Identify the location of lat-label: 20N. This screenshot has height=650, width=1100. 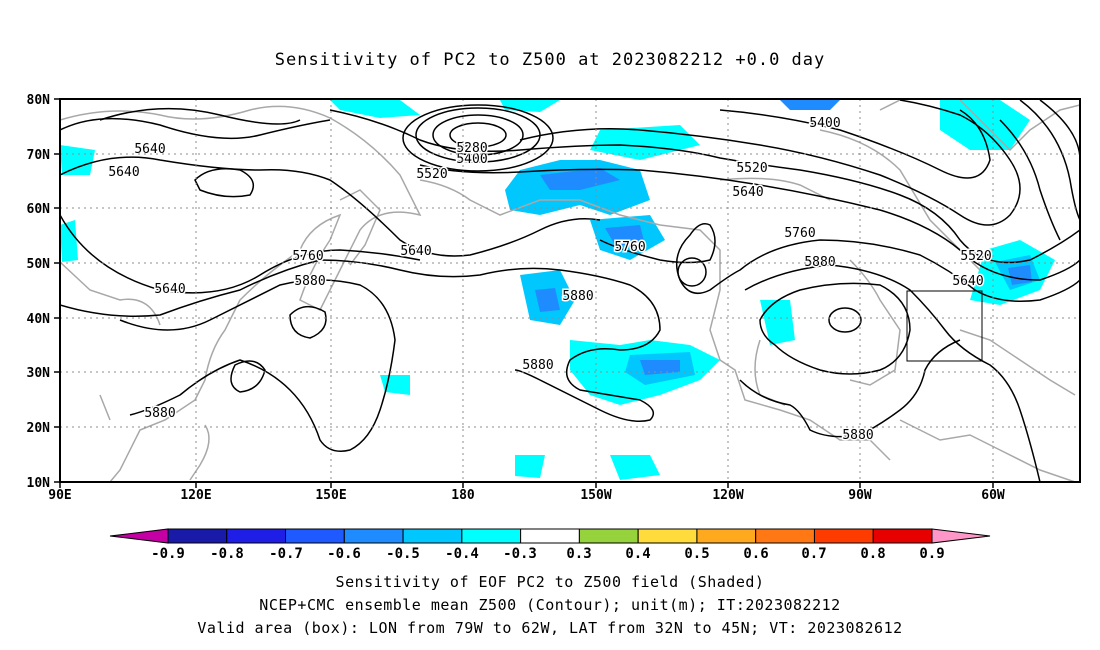
(39, 428).